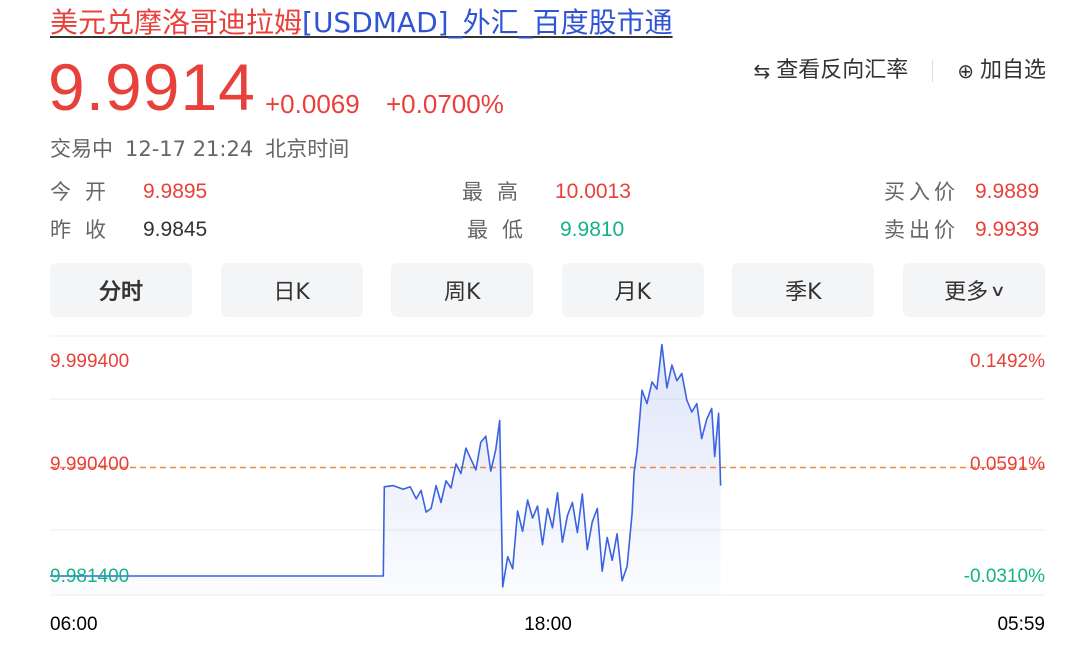 This screenshot has width=1080, height=656. Describe the element at coordinates (998, 290) in the screenshot. I see `chevron-down-icon: ∨` at that location.